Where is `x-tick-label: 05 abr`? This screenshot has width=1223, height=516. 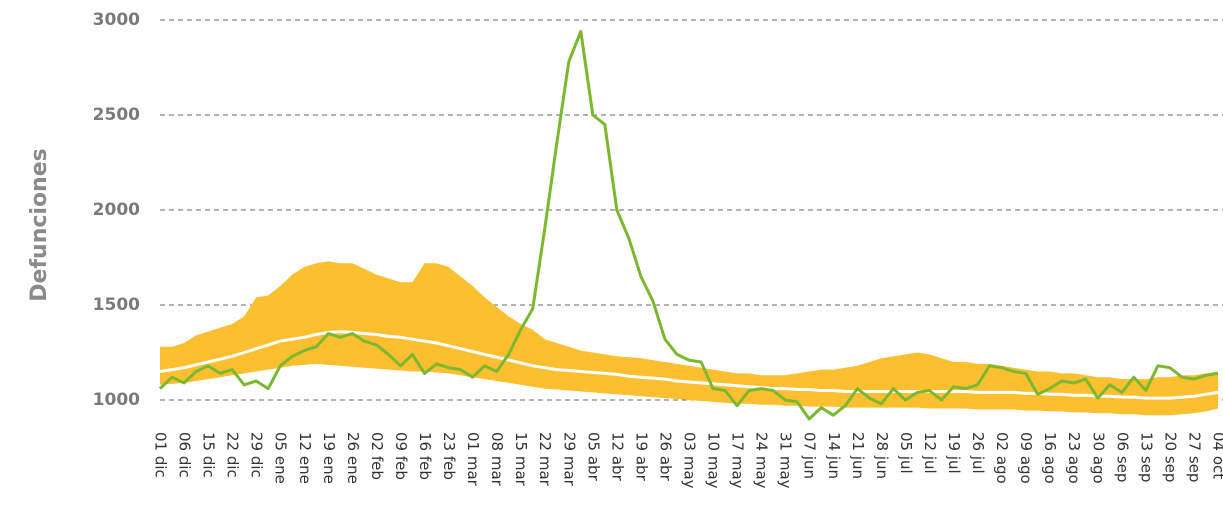 x-tick-label: 05 abr is located at coordinates (593, 457).